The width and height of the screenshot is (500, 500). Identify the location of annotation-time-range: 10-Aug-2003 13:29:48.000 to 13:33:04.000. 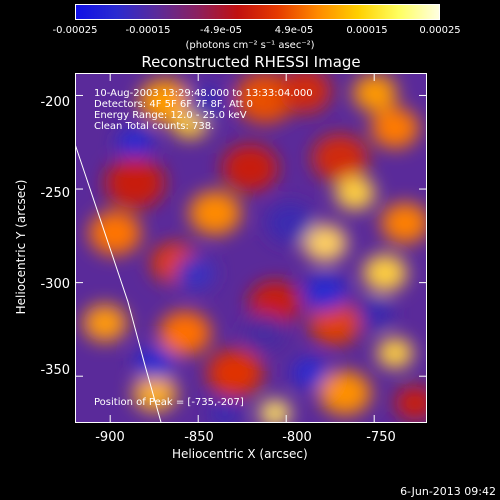
(203, 93).